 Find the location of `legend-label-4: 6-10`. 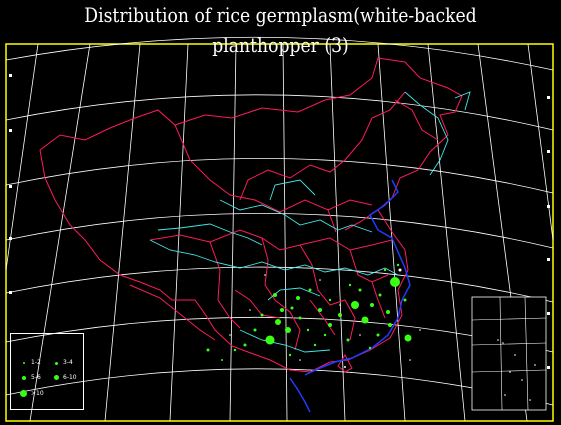

legend-label-4: 6-10 is located at coordinates (70, 377).